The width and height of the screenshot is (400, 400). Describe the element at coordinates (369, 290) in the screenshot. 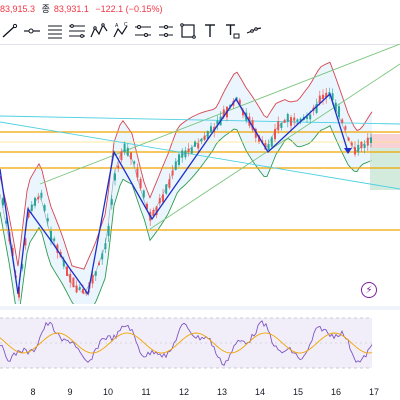

I see `flash-event-icon: ⚡` at that location.